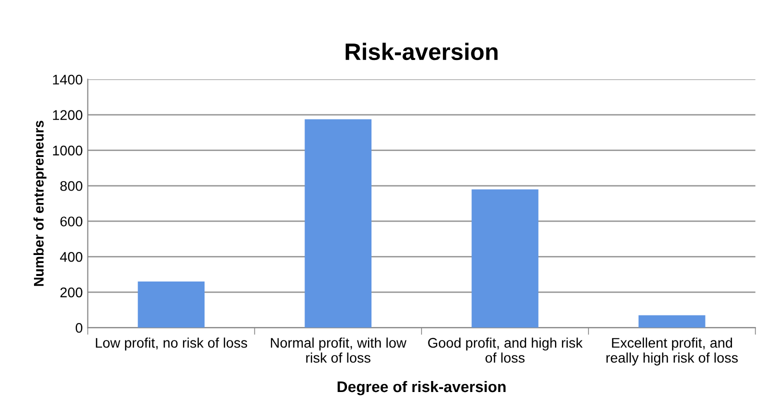 Image resolution: width=763 pixels, height=407 pixels. What do you see at coordinates (505, 350) in the screenshot?
I see `x-tick-label: Good profit, and high risk of loss` at bounding box center [505, 350].